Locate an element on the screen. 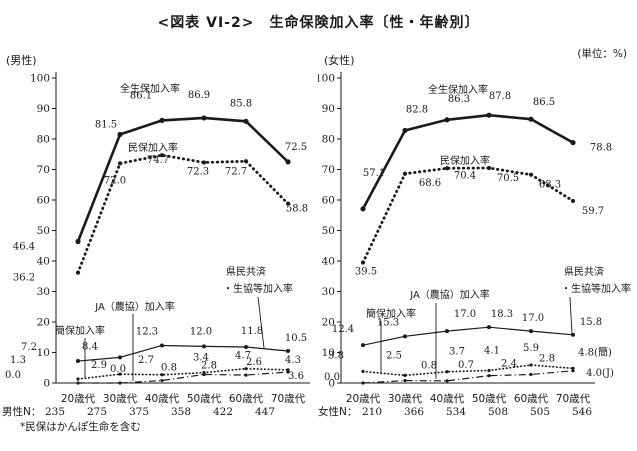  n-value: 505 is located at coordinates (540, 412).